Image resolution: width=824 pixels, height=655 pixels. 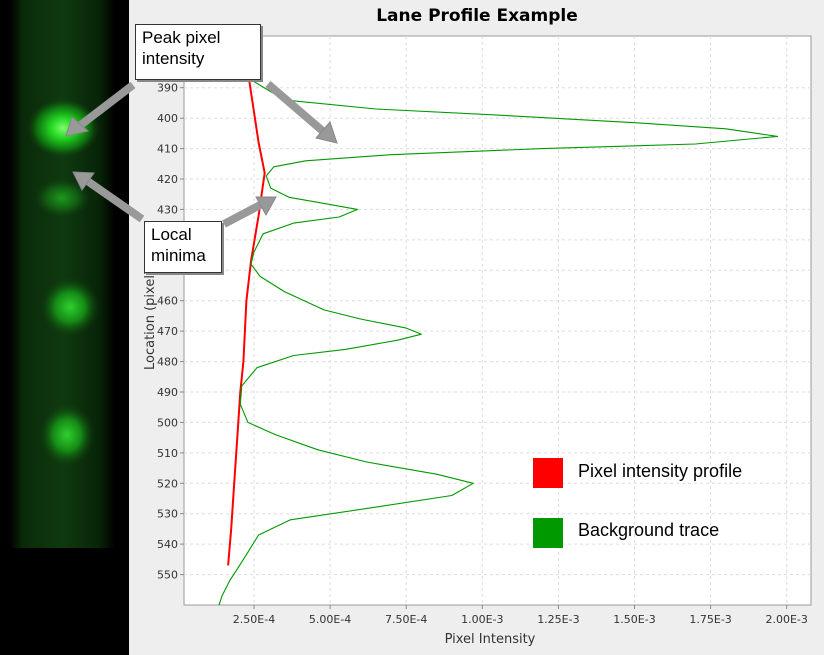 What do you see at coordinates (83, 181) in the screenshot?
I see `arrow-head-minima-band` at bounding box center [83, 181].